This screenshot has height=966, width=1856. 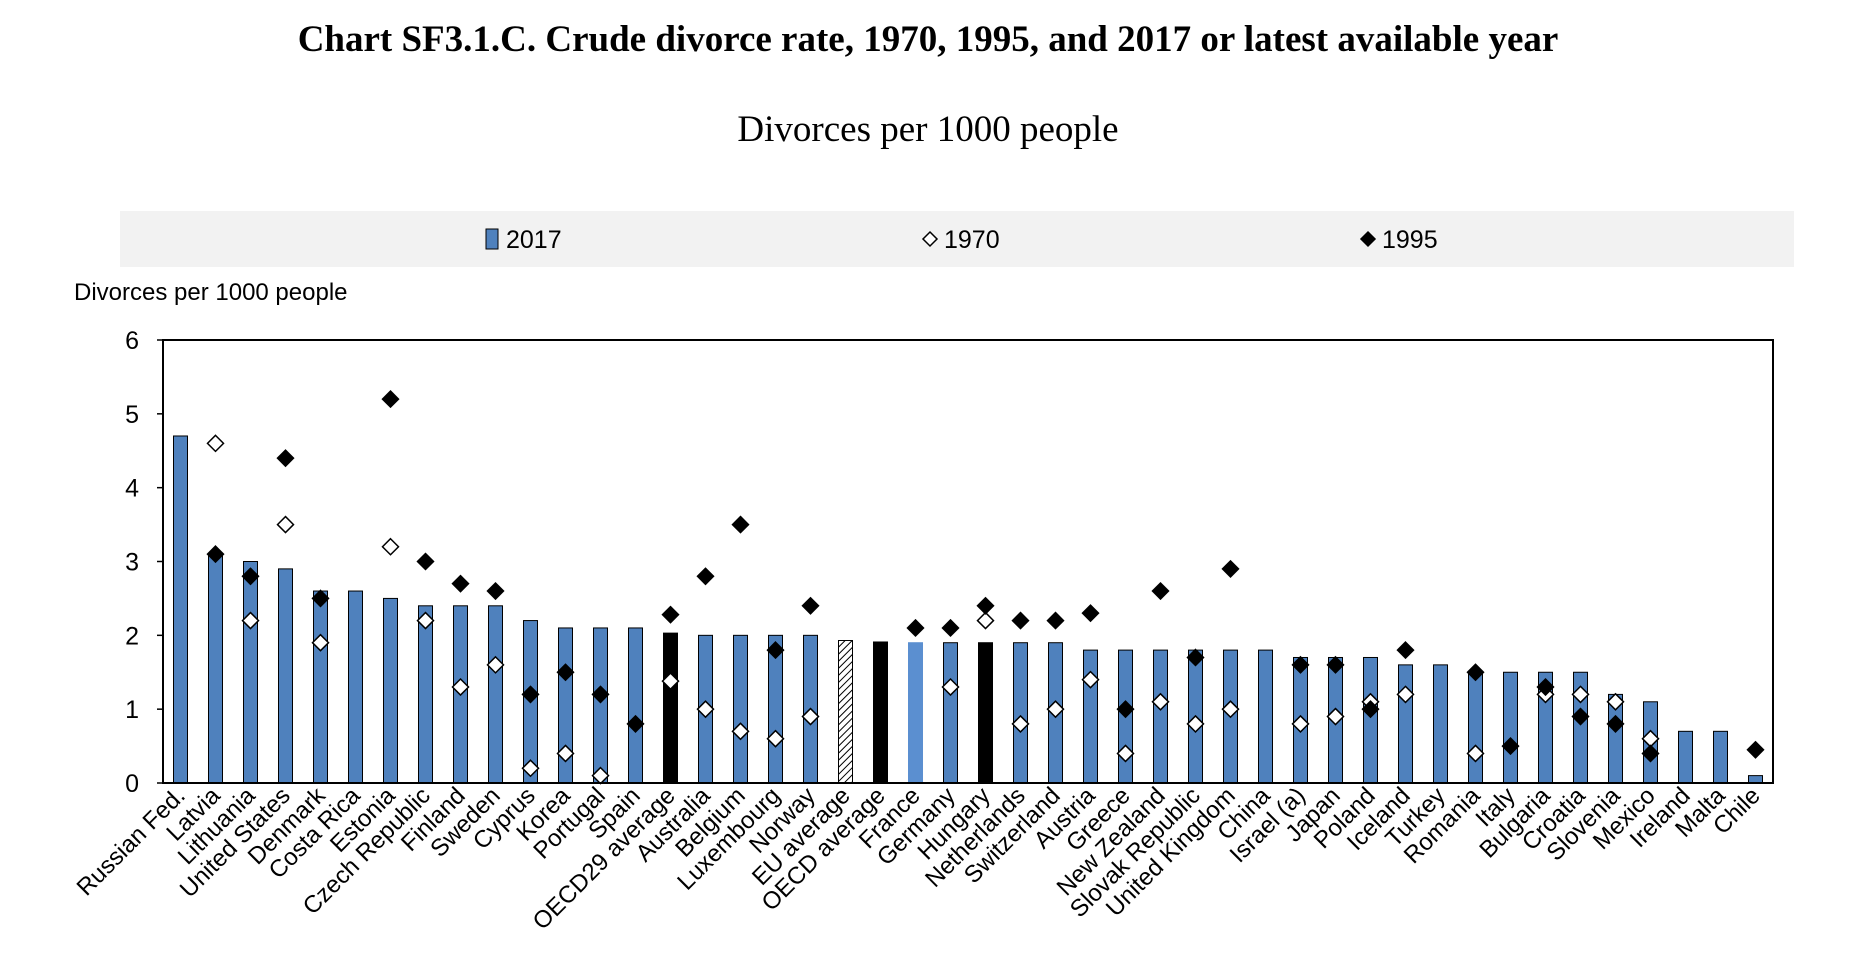 I want to click on legend-filled-diamond-icon, so click(x=1368, y=239).